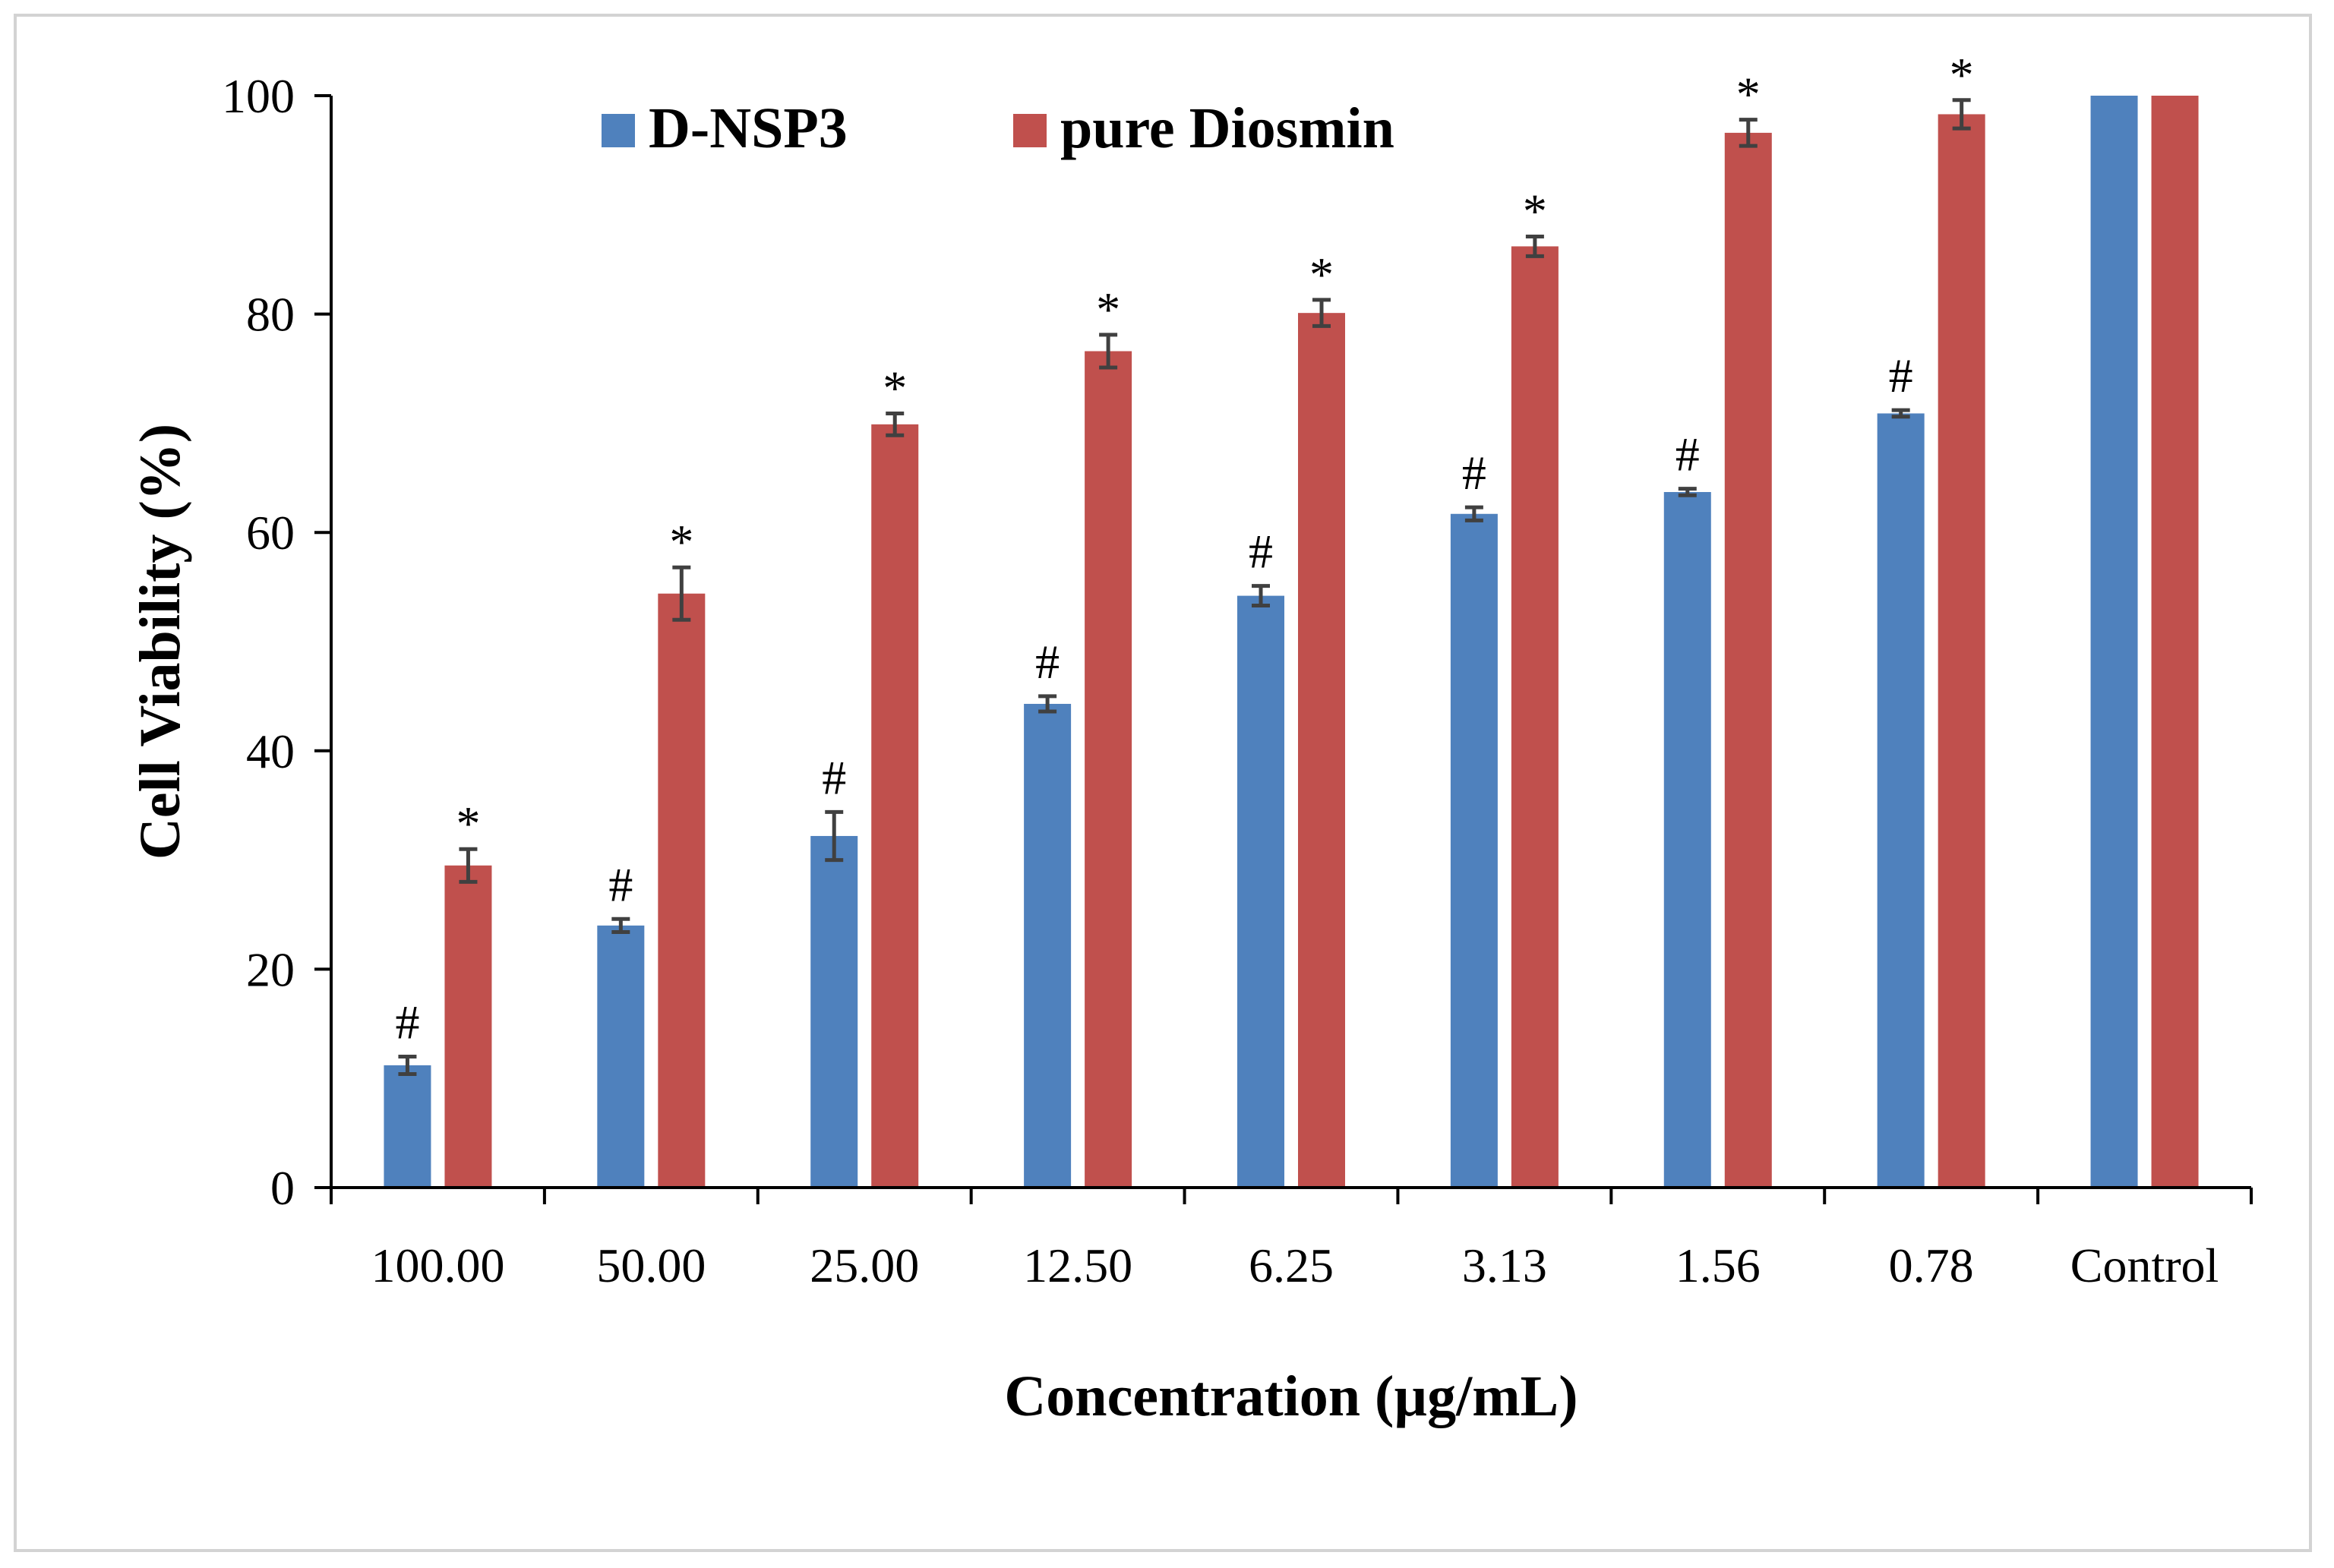 This screenshot has width=2334, height=1568. I want to click on y-tick-label-80: 80, so click(270, 315).